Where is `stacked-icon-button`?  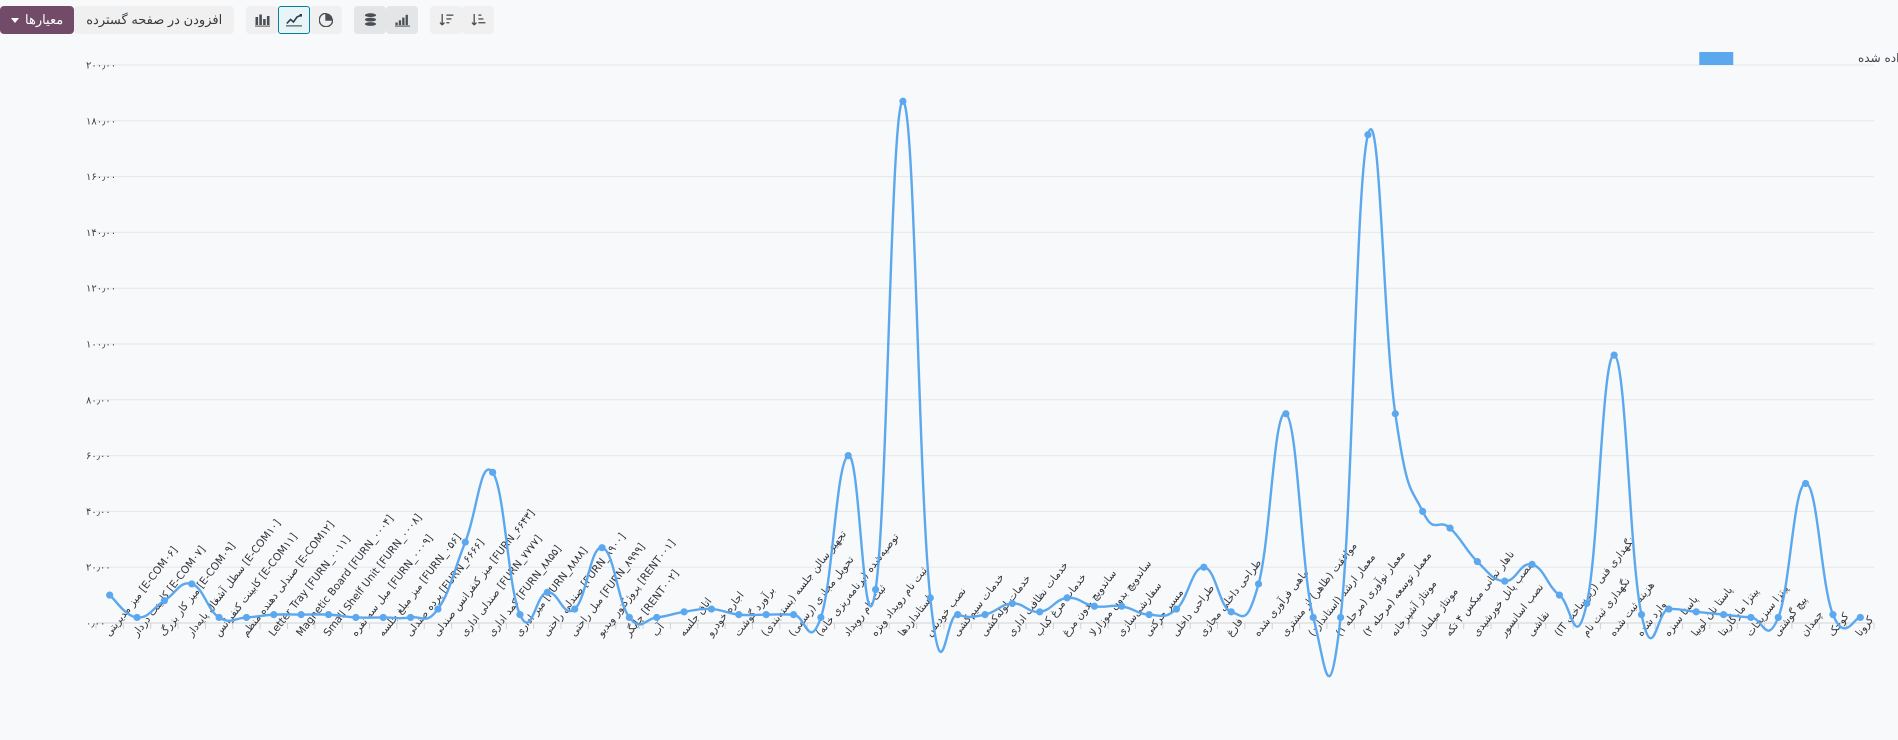 stacked-icon-button is located at coordinates (370, 20).